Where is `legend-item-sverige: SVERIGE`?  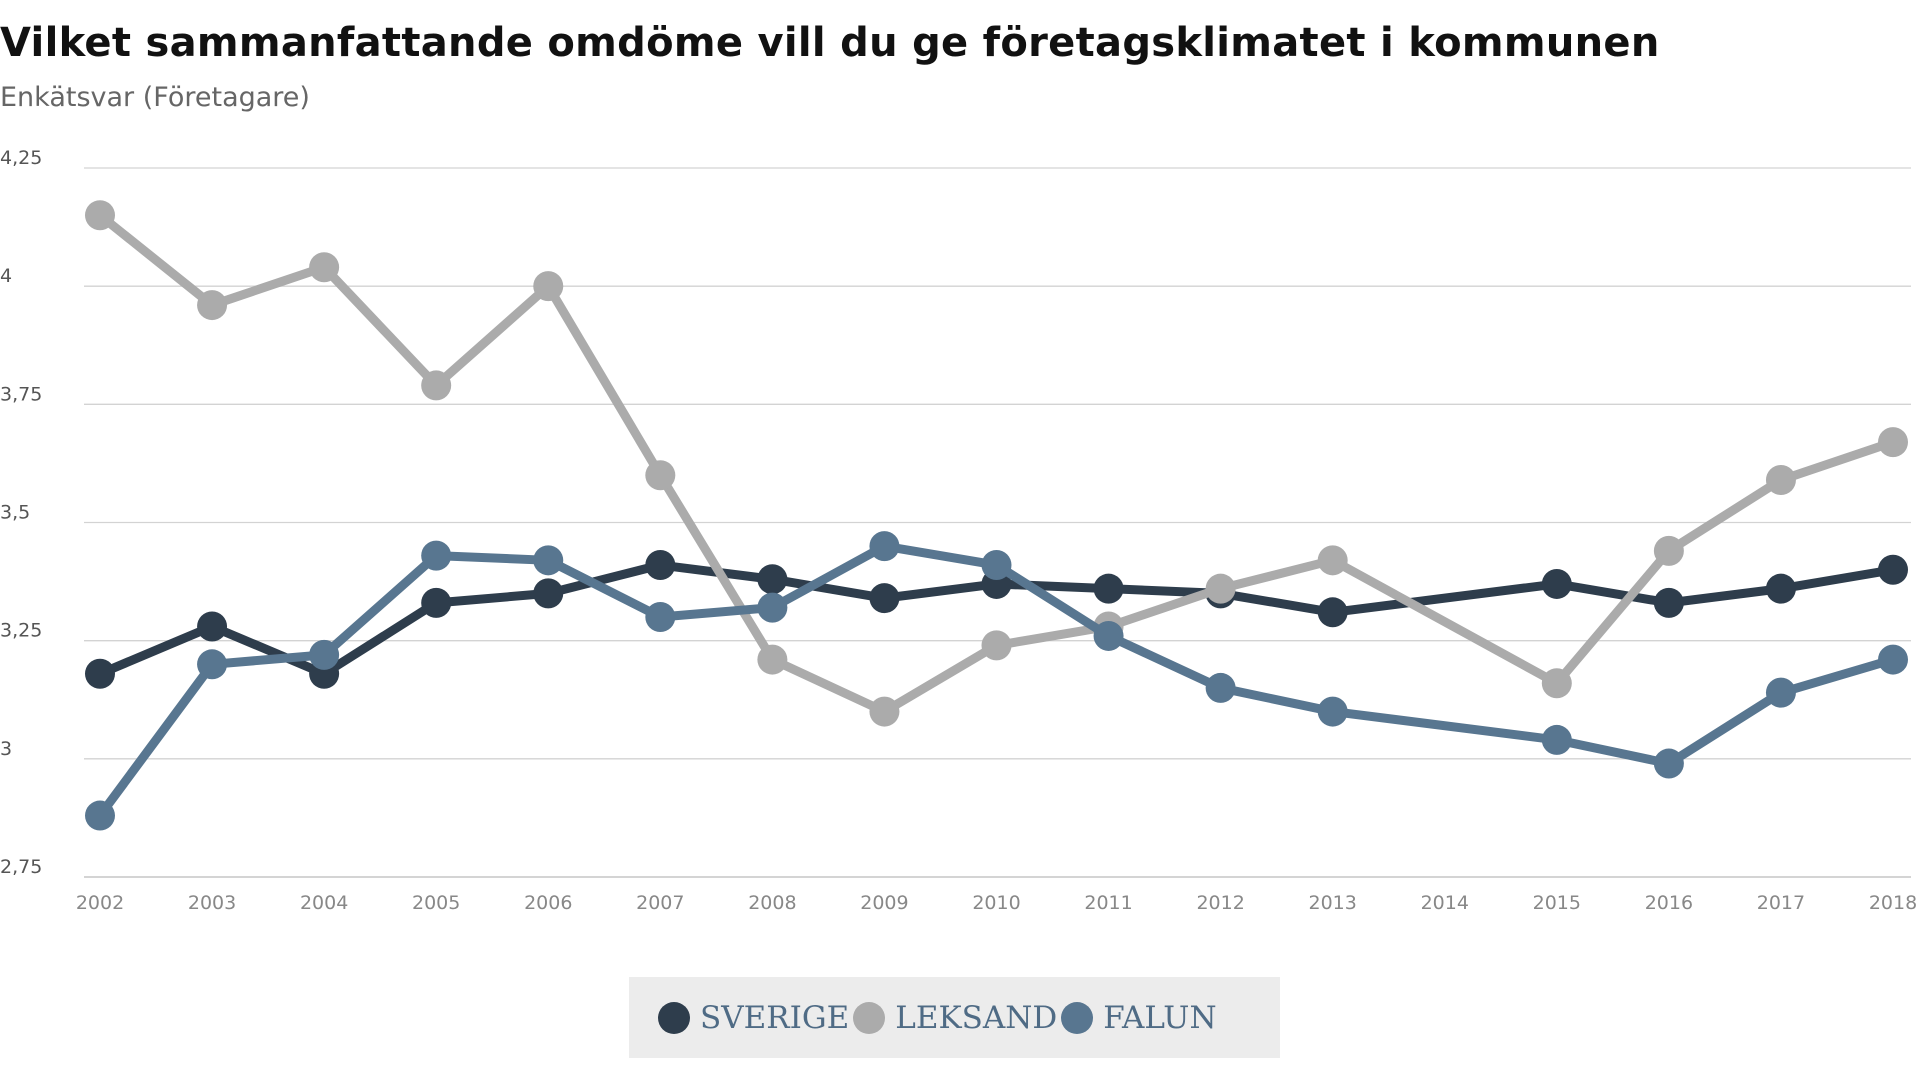 legend-item-sverige: SVERIGE is located at coordinates (755, 1018).